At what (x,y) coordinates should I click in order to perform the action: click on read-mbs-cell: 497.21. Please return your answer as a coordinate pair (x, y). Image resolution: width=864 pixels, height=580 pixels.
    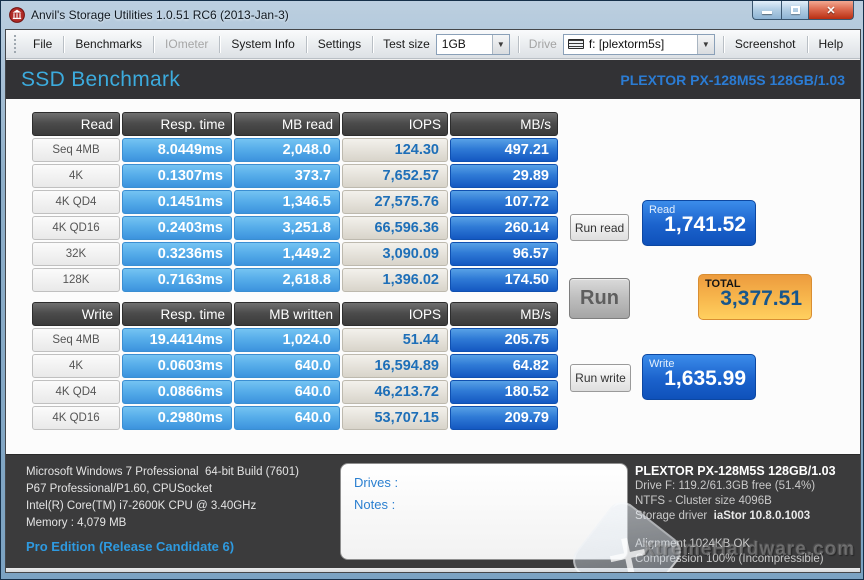
    Looking at the image, I should click on (504, 150).